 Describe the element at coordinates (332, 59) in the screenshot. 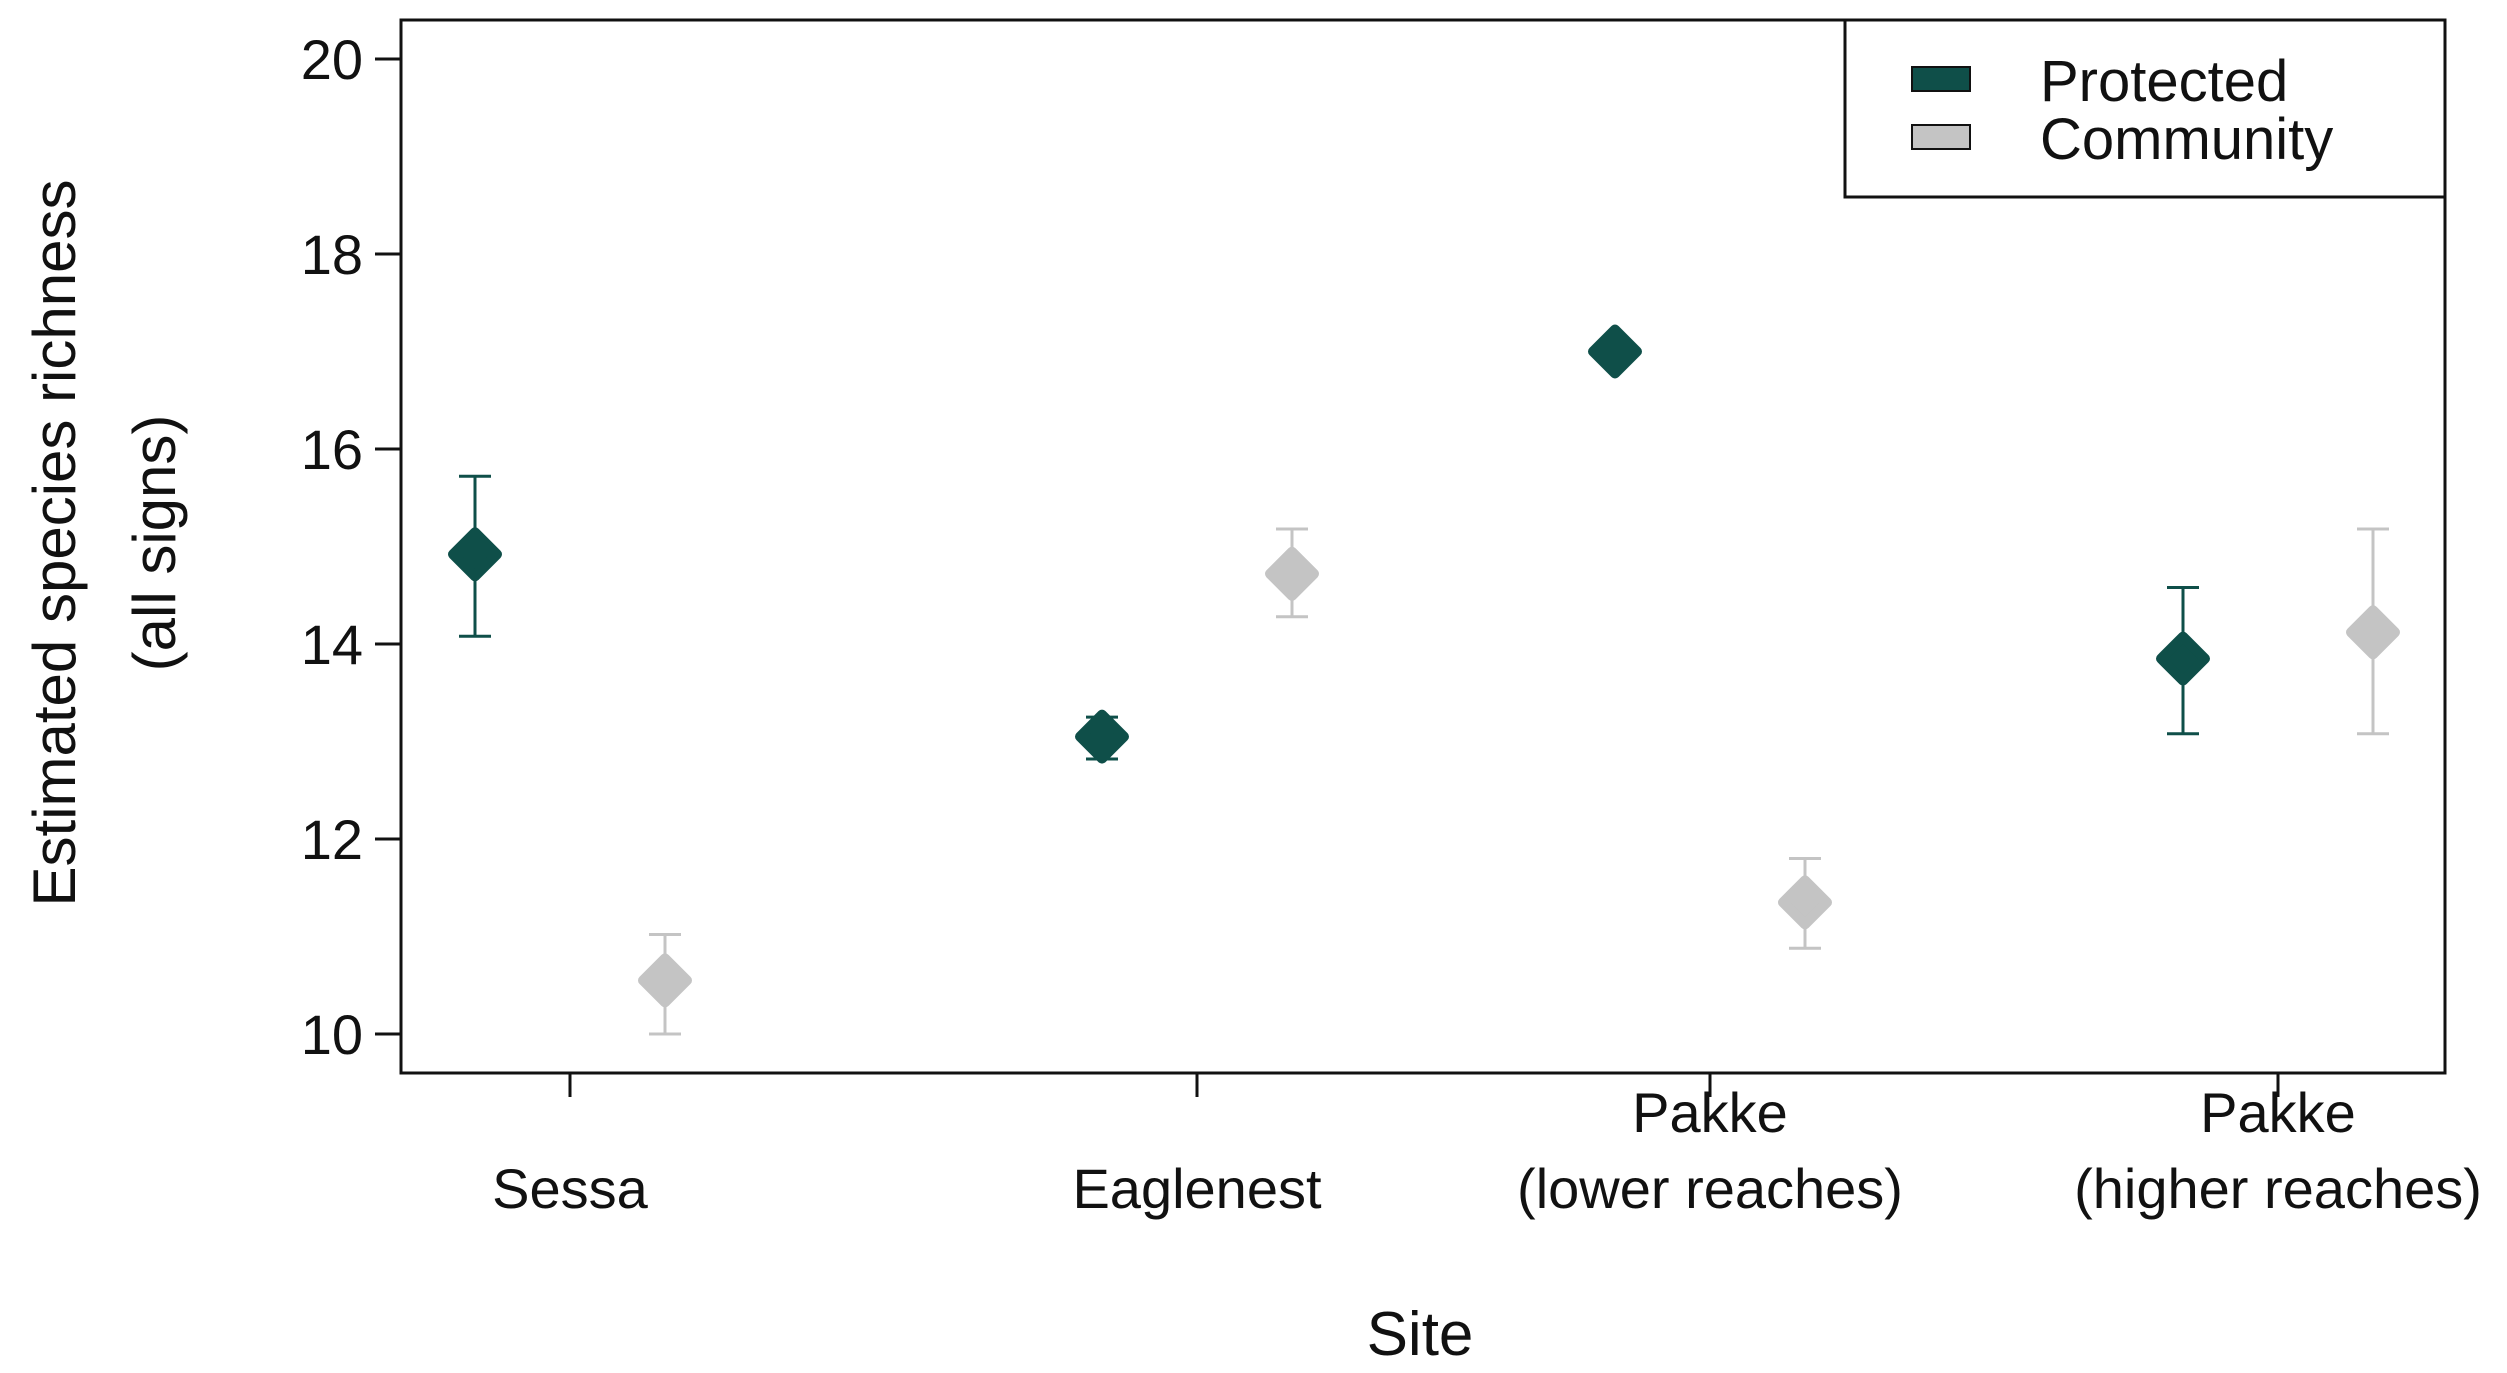

I see `y-tick-label-20: 20` at that location.